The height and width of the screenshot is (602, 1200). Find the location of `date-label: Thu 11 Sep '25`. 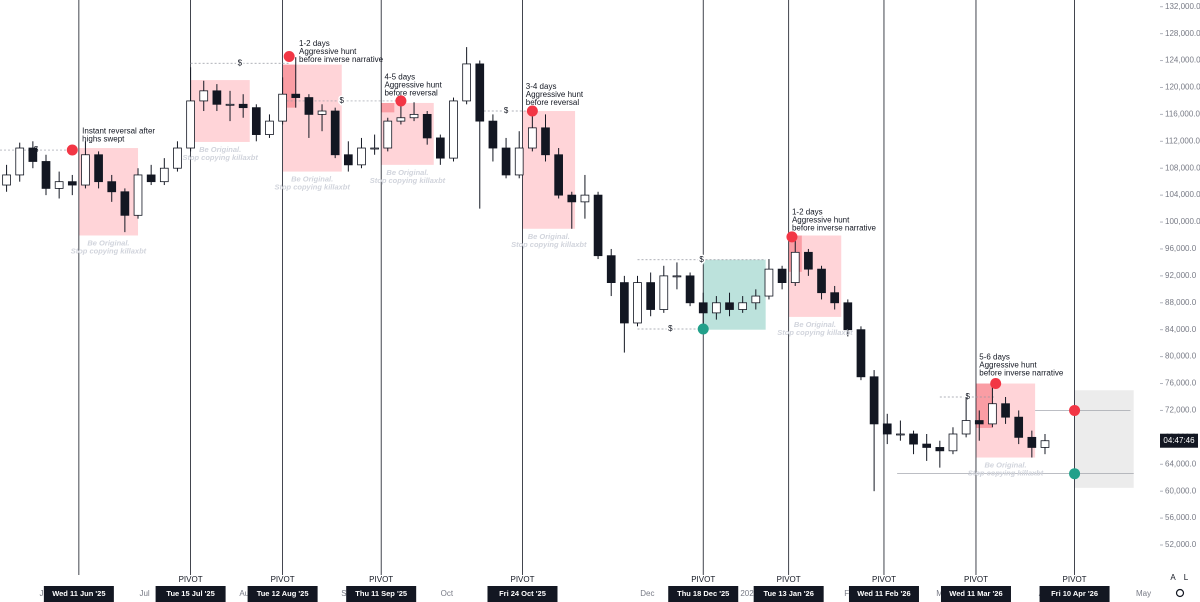

date-label: Thu 11 Sep '25 is located at coordinates (381, 593).